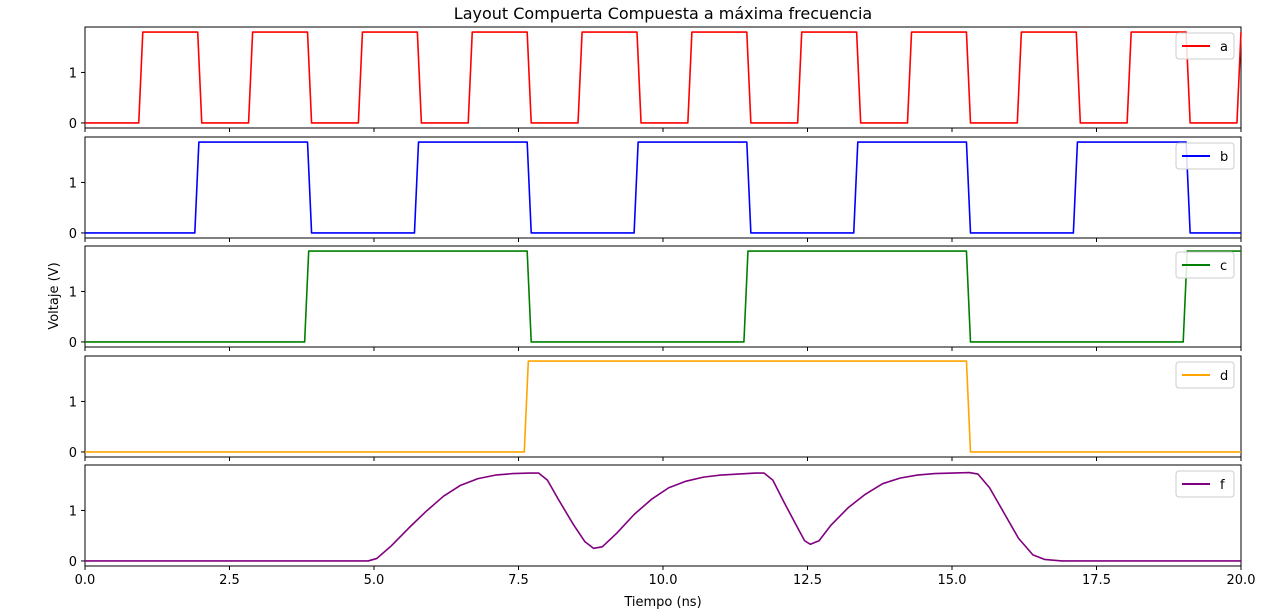  Describe the element at coordinates (1241, 580) in the screenshot. I see `x-tick-label: 20.0` at that location.